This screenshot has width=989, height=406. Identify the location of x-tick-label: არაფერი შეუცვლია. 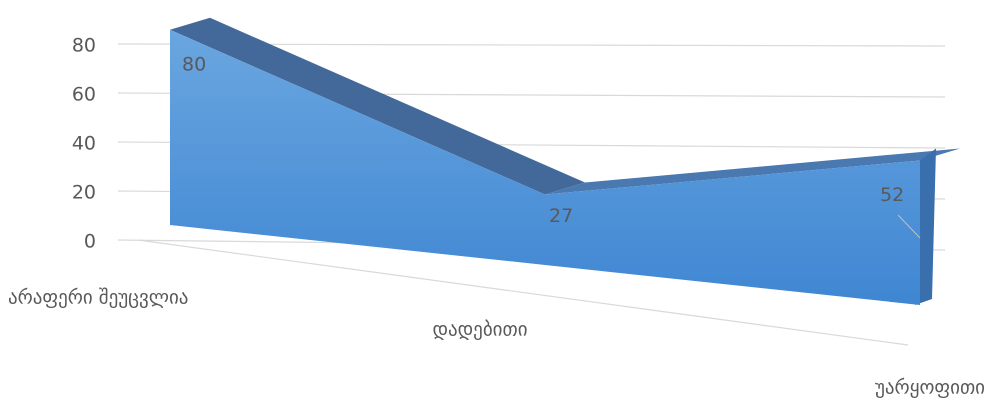
(98, 298).